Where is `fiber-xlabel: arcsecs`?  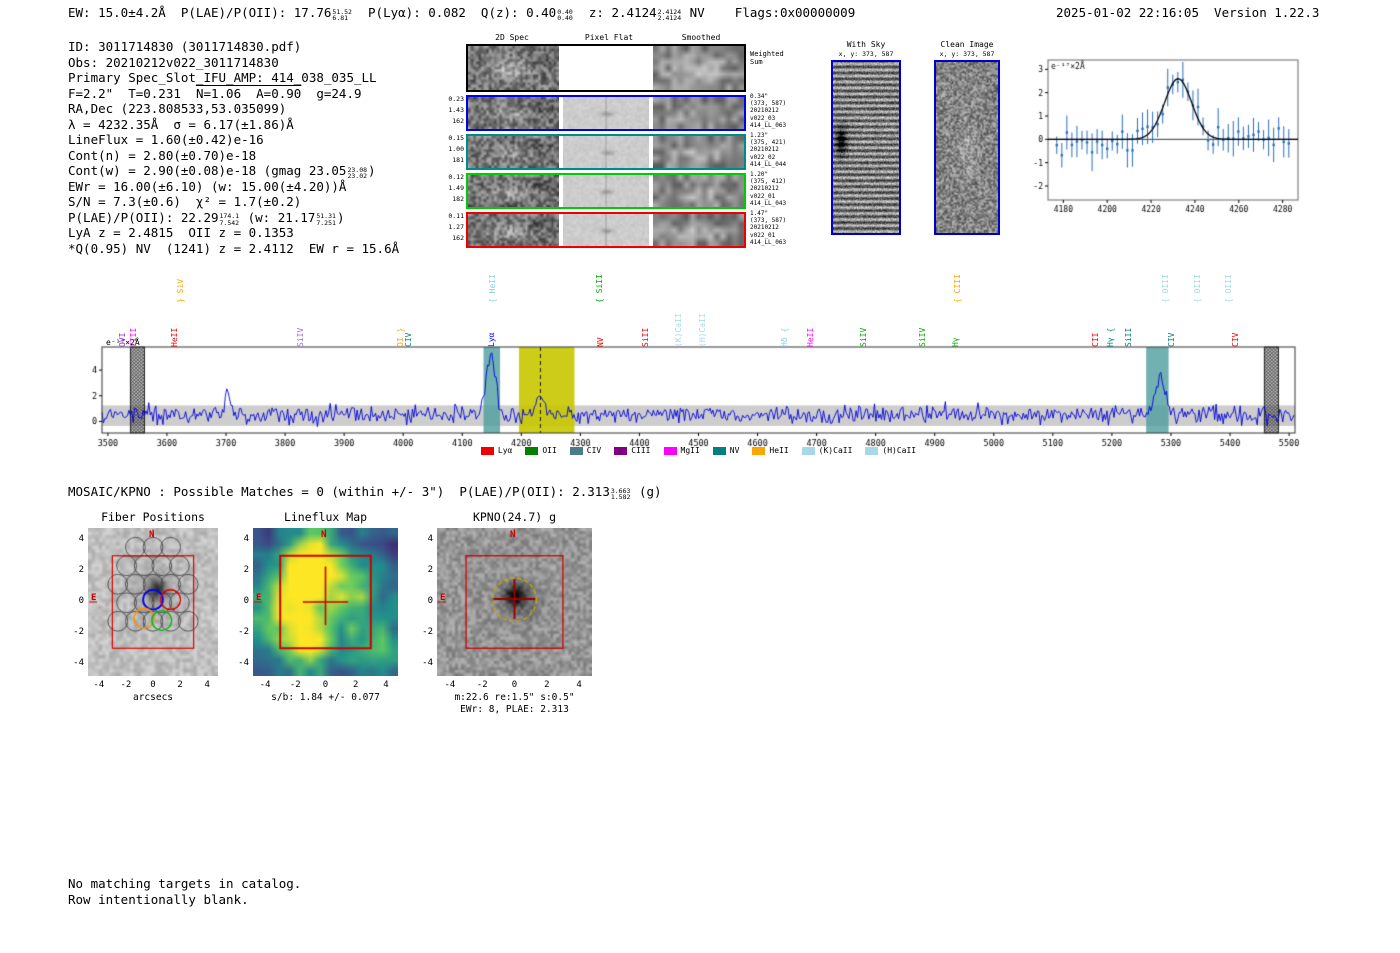 fiber-xlabel: arcsecs is located at coordinates (153, 697).